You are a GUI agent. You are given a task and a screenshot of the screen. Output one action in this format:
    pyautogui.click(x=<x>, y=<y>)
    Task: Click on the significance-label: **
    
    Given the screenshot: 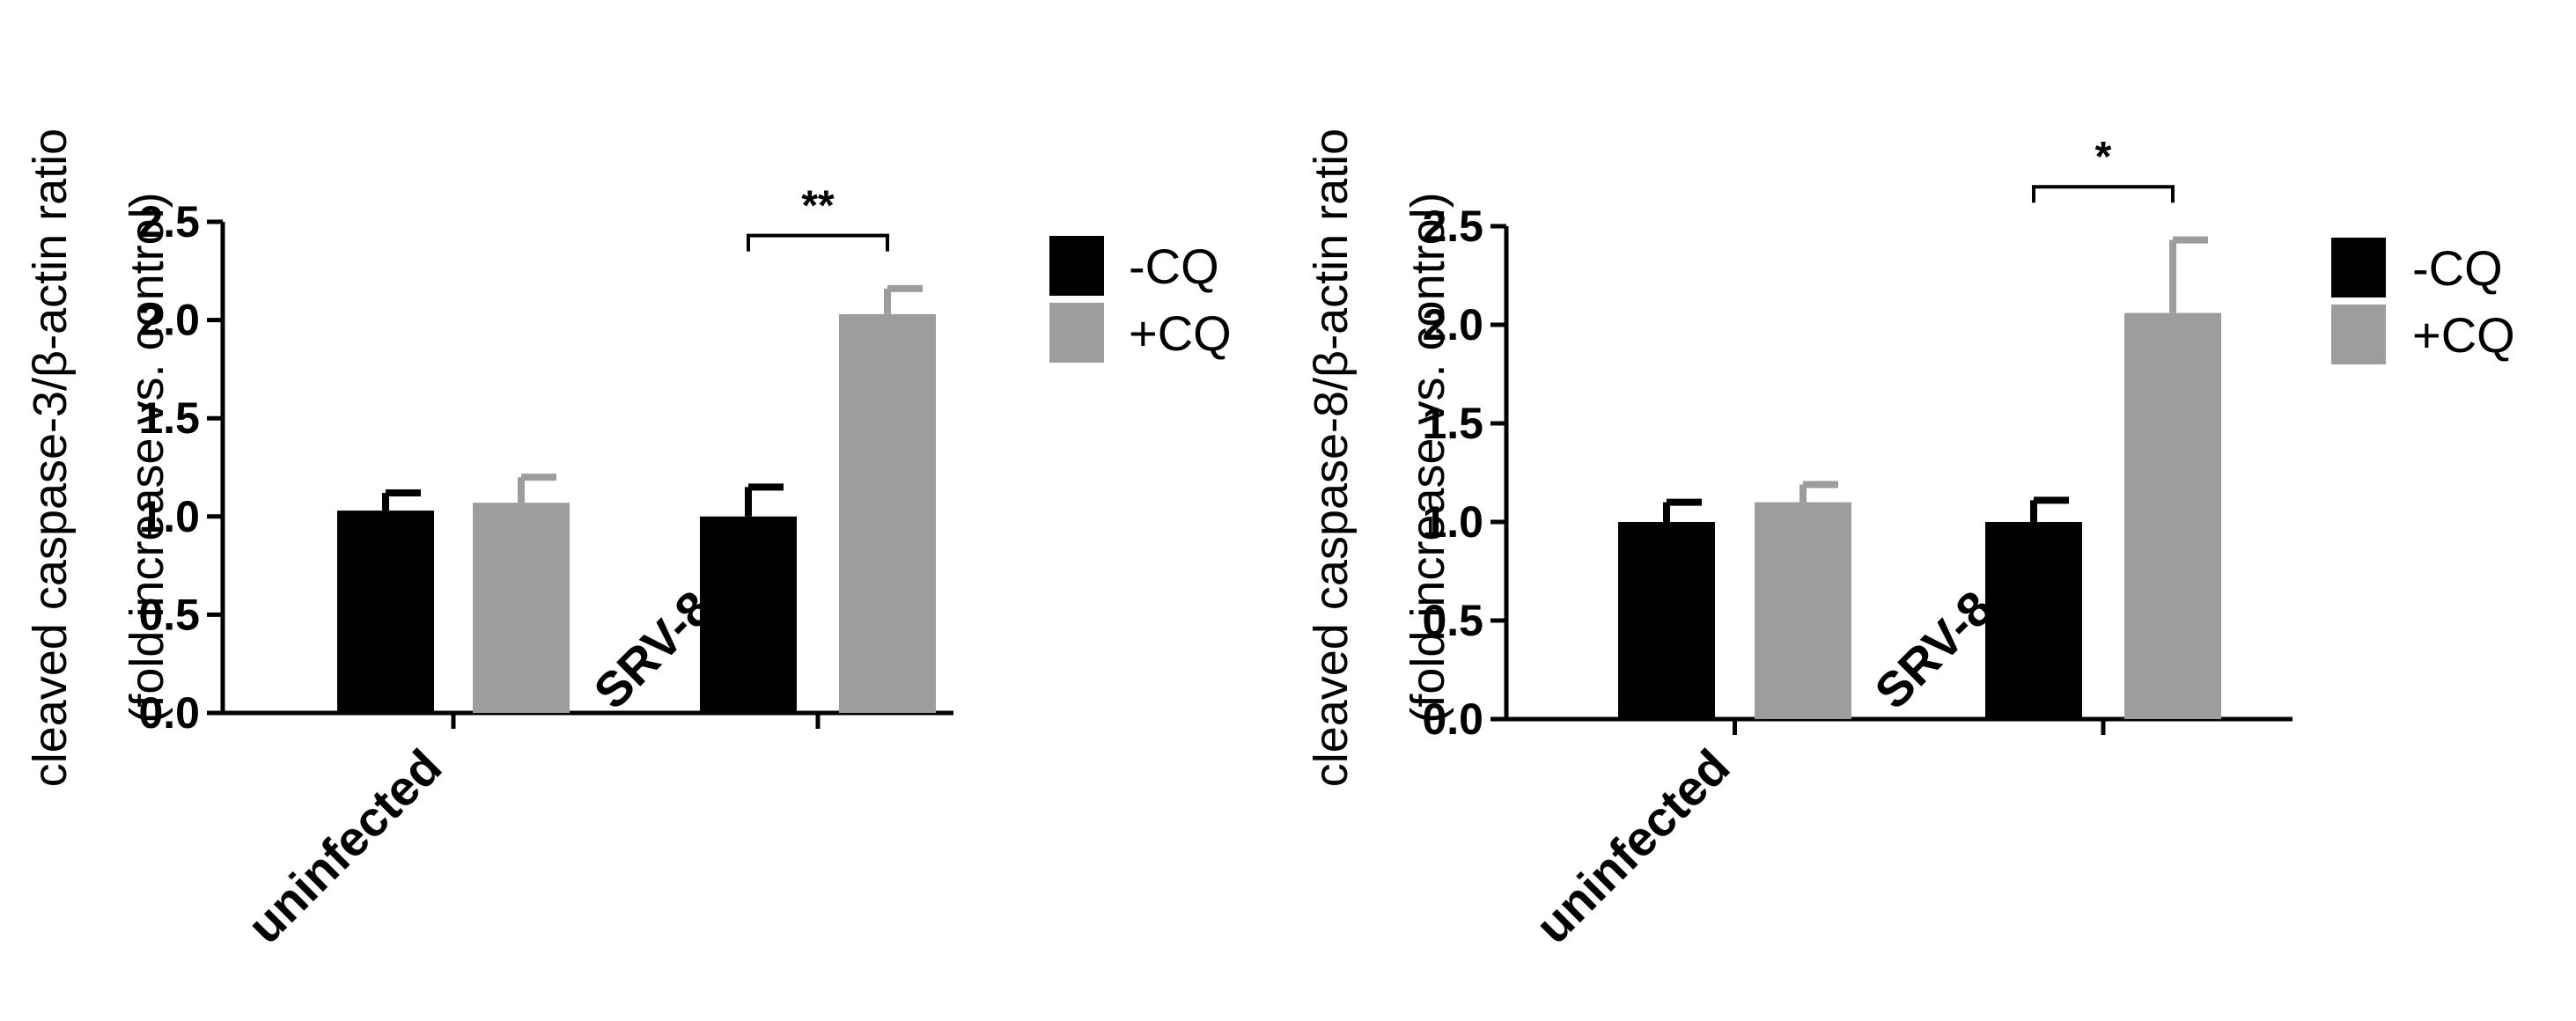 What is the action you would take?
    pyautogui.click(x=818, y=206)
    